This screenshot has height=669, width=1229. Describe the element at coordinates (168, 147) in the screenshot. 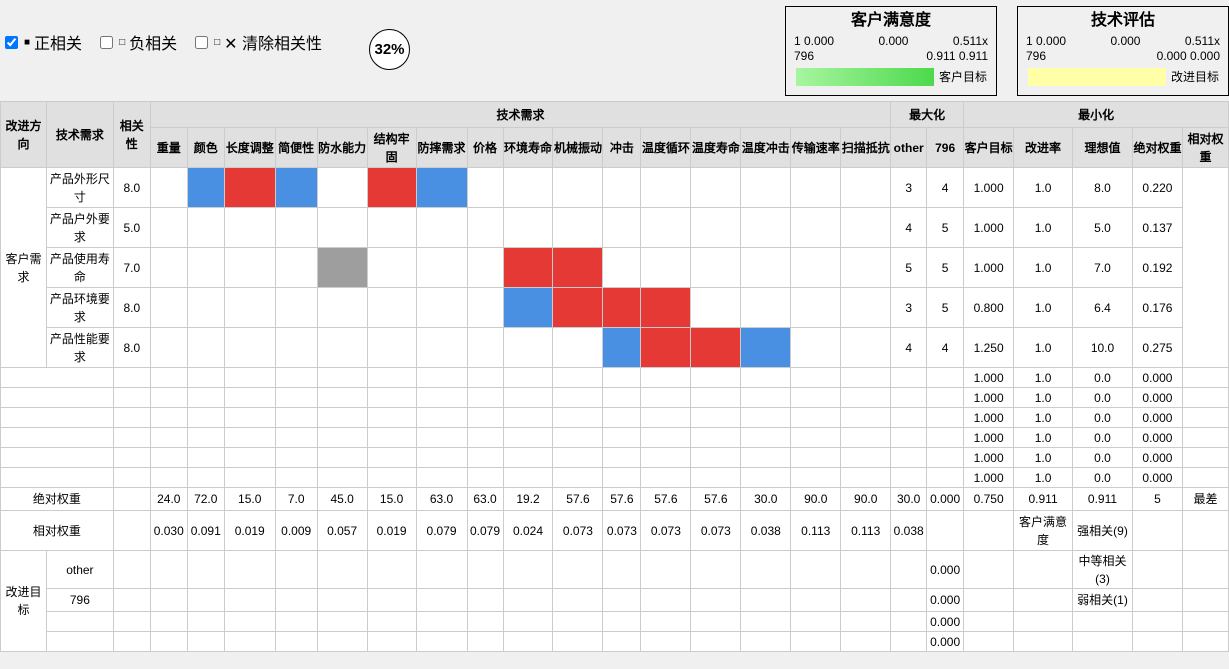

I see `tech-column-header: 重量` at that location.